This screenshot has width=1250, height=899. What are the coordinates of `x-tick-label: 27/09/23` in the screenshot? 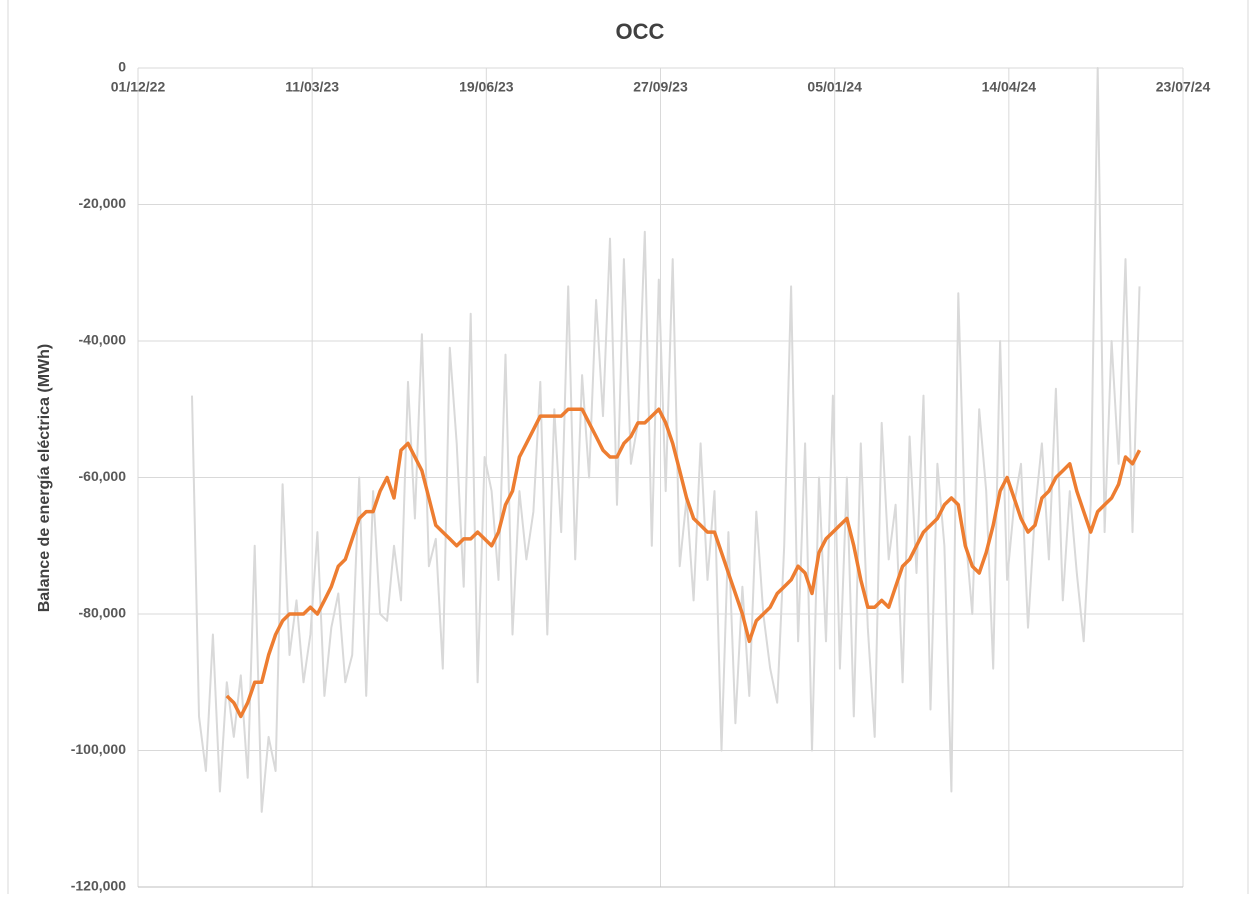 It's located at (660, 87).